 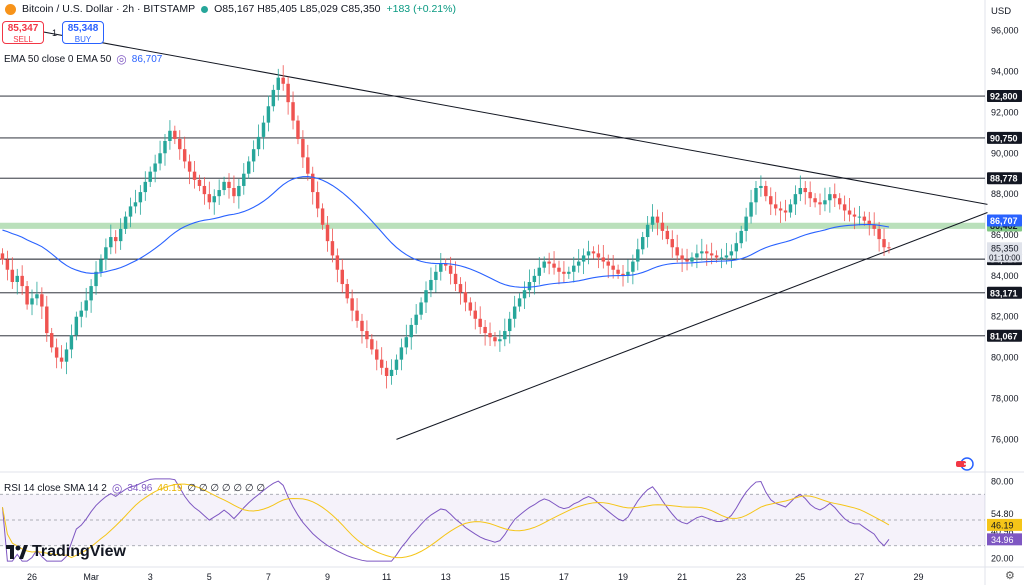 What do you see at coordinates (170, 488) in the screenshot?
I see `rsi-sma-legend-value: 46.19` at bounding box center [170, 488].